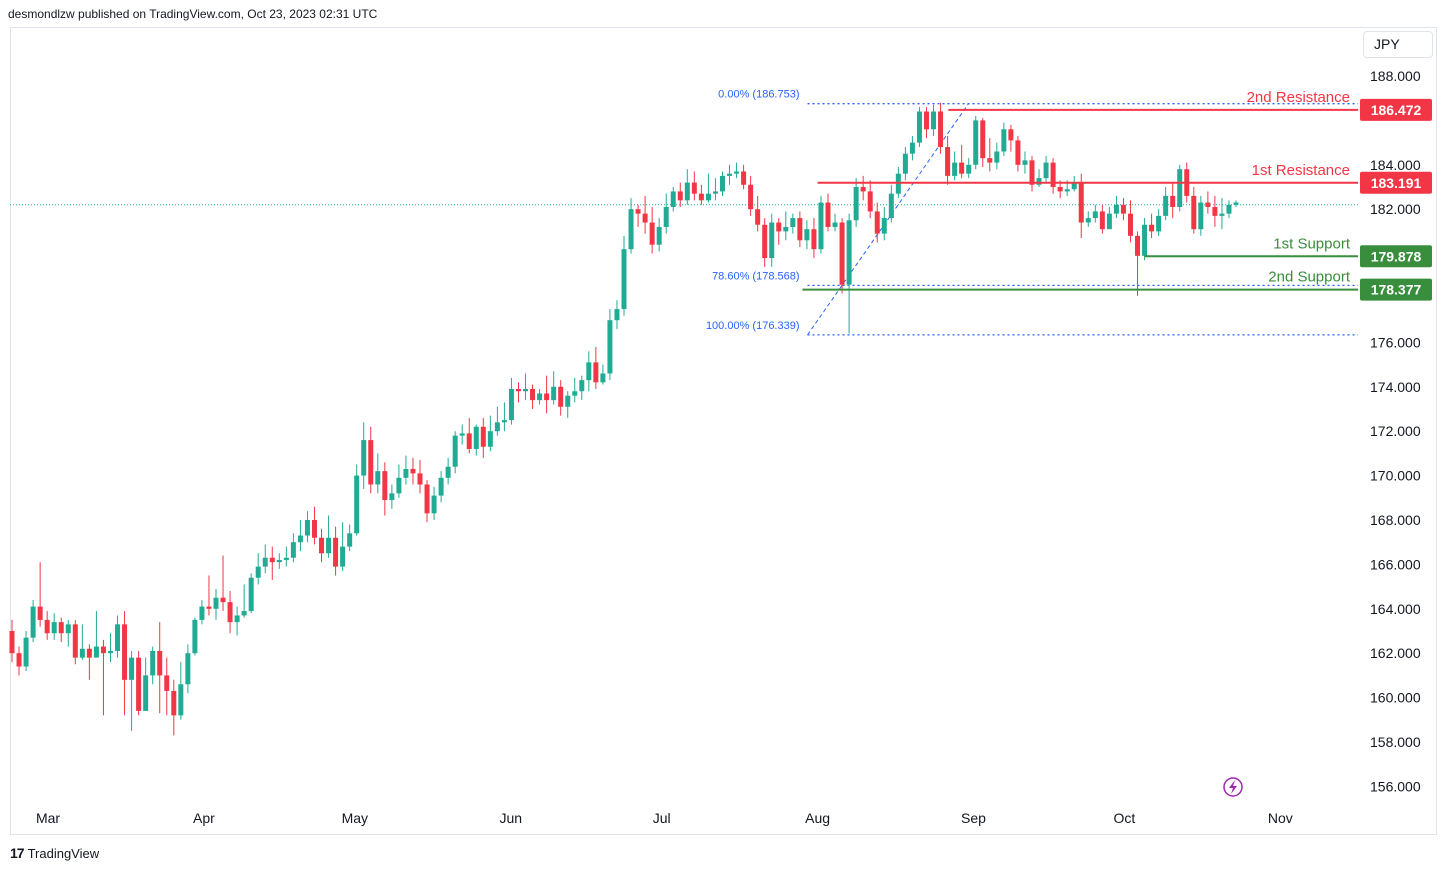 The height and width of the screenshot is (871, 1447). I want to click on y-tick-label: 170.000, so click(1395, 476).